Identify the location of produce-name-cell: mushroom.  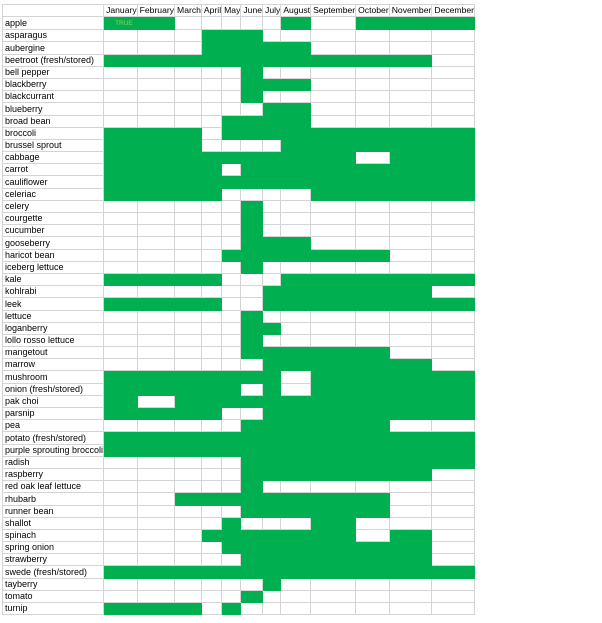
(53, 377).